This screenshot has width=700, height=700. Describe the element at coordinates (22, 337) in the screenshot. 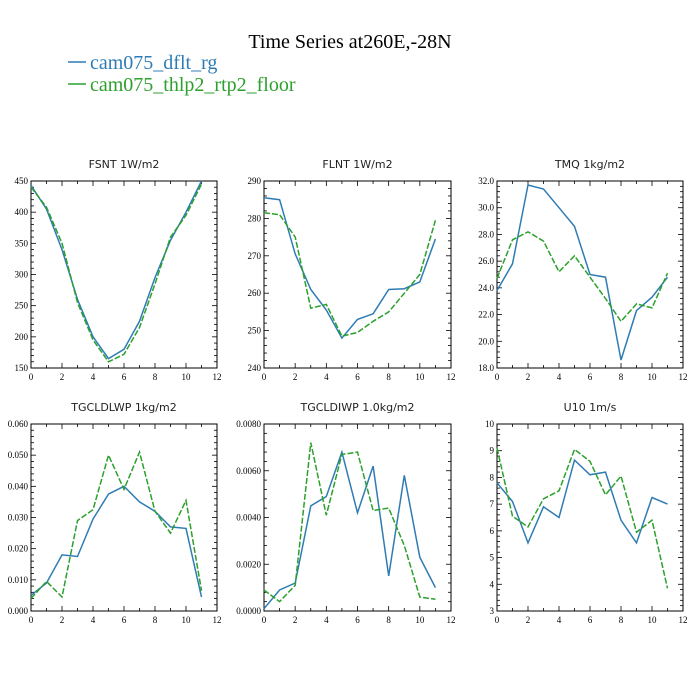

I see `y-tick-label: 200` at that location.